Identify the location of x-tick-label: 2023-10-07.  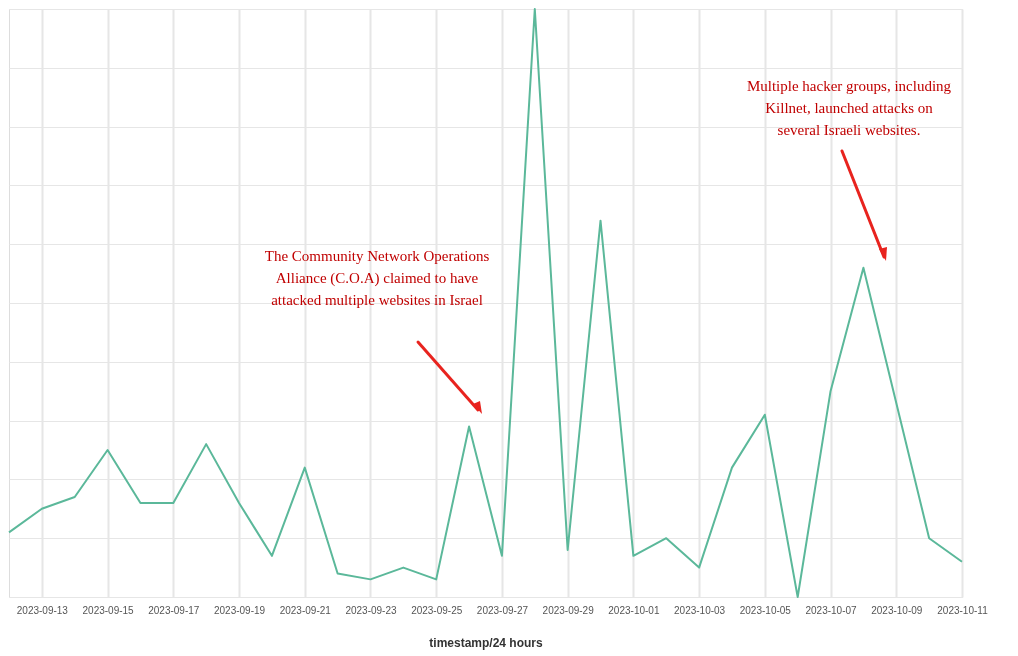
(831, 610).